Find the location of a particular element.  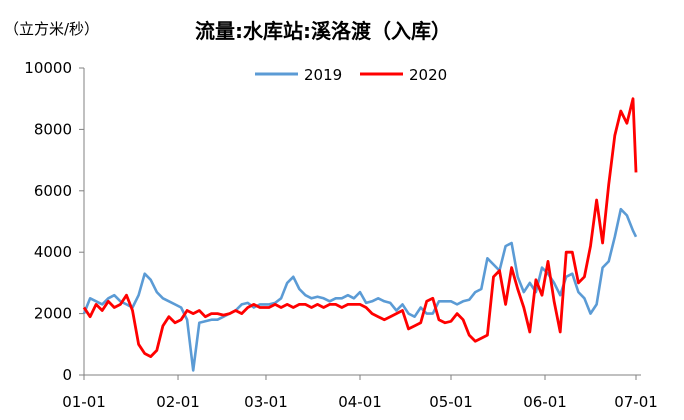

x-tick-label: 03-01 is located at coordinates (266, 402).